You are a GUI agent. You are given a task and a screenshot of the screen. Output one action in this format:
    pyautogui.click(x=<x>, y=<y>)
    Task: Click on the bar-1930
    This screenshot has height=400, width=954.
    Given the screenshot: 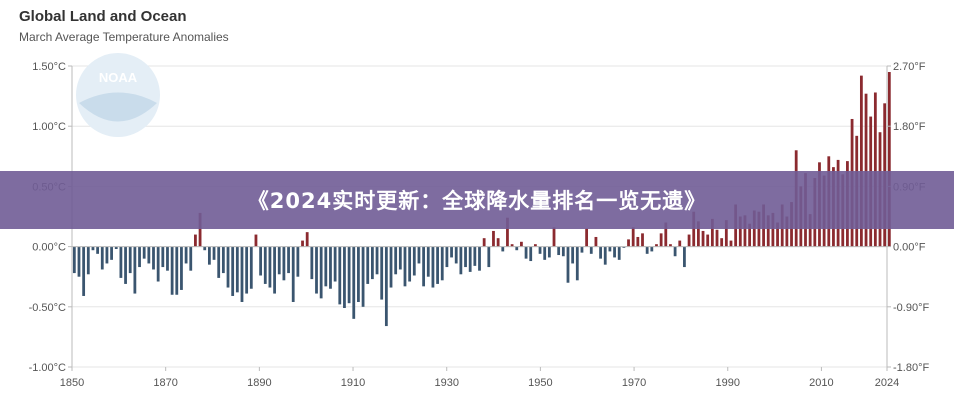 What is the action you would take?
    pyautogui.click(x=447, y=257)
    